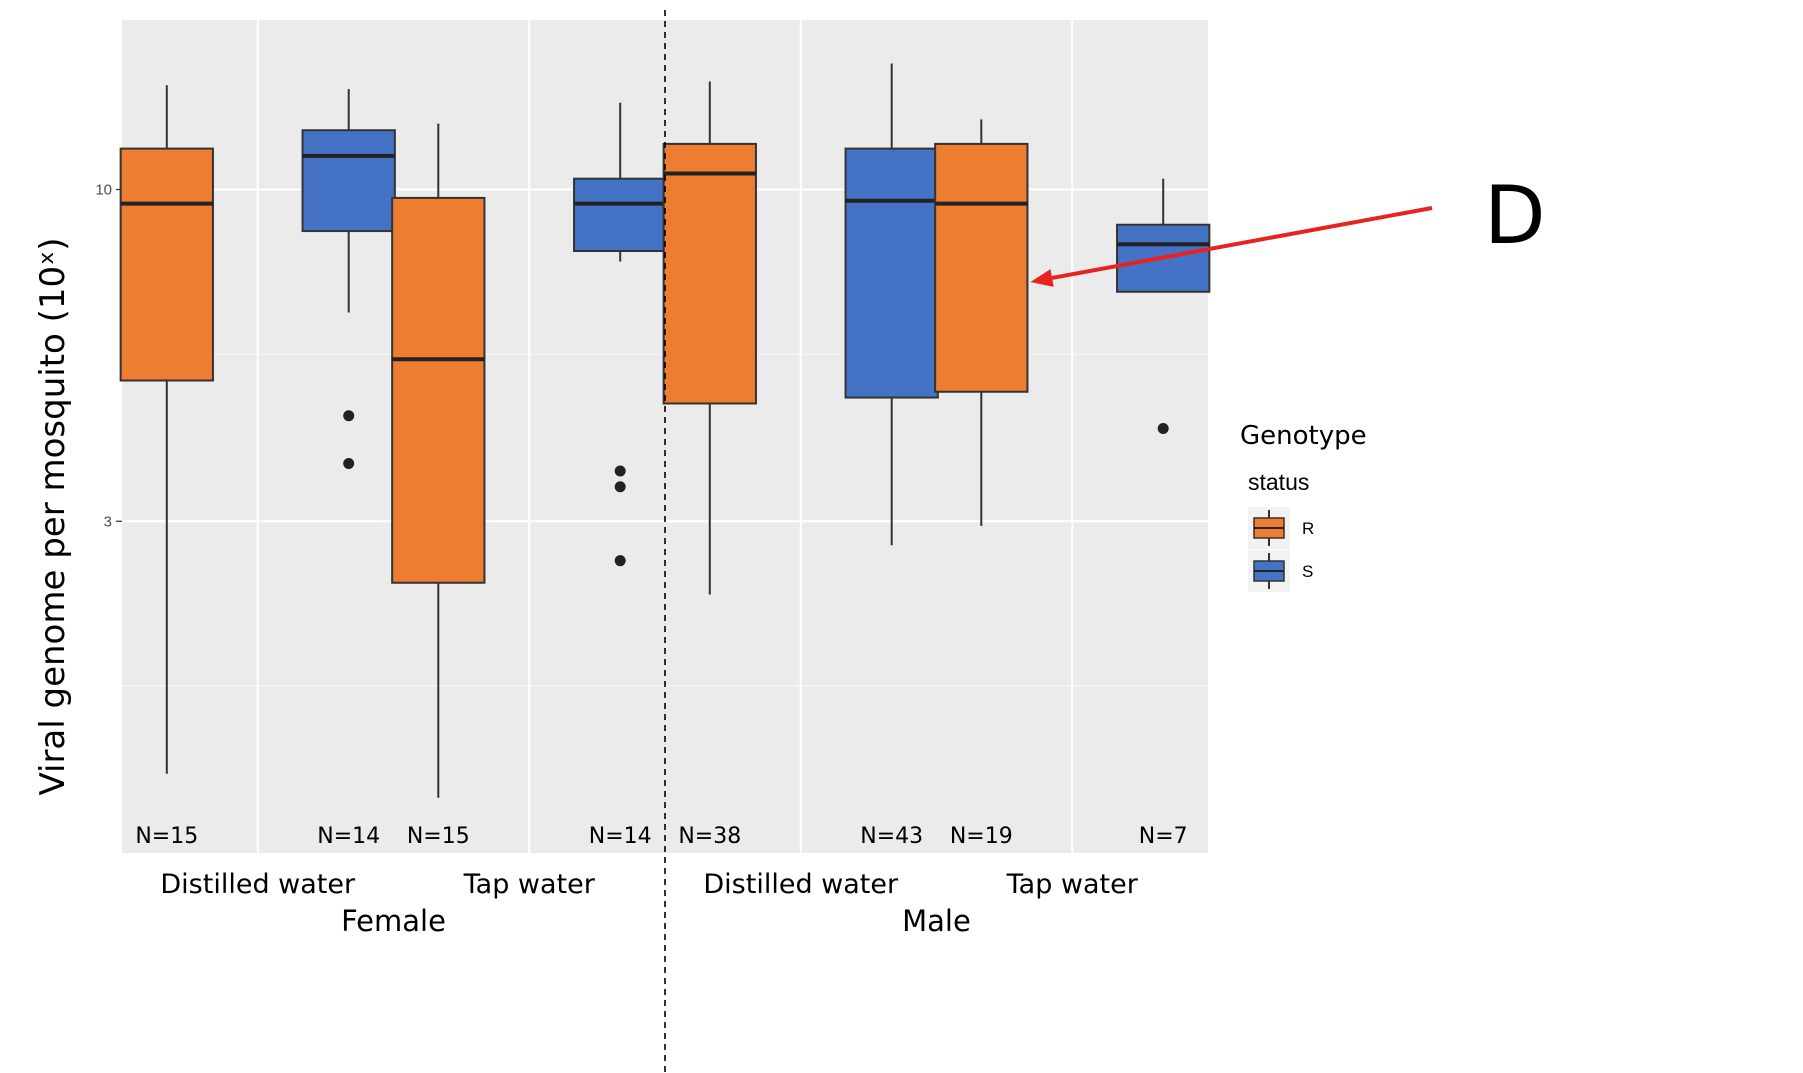 The image size is (1803, 1073). I want to click on legend-key-label: S, so click(1307, 571).